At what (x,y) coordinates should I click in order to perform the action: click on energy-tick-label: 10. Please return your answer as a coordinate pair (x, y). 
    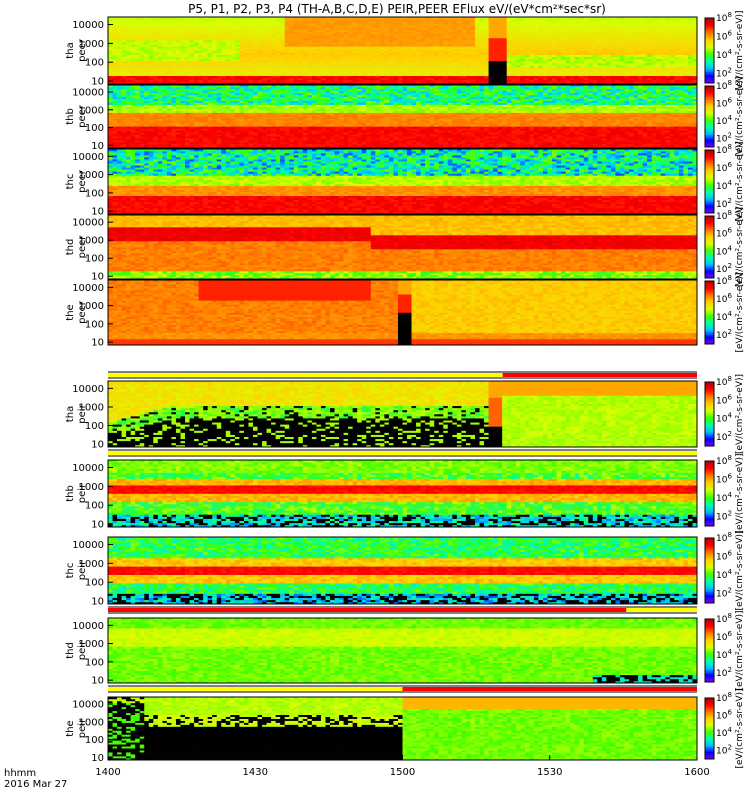
    Looking at the image, I should click on (97, 82).